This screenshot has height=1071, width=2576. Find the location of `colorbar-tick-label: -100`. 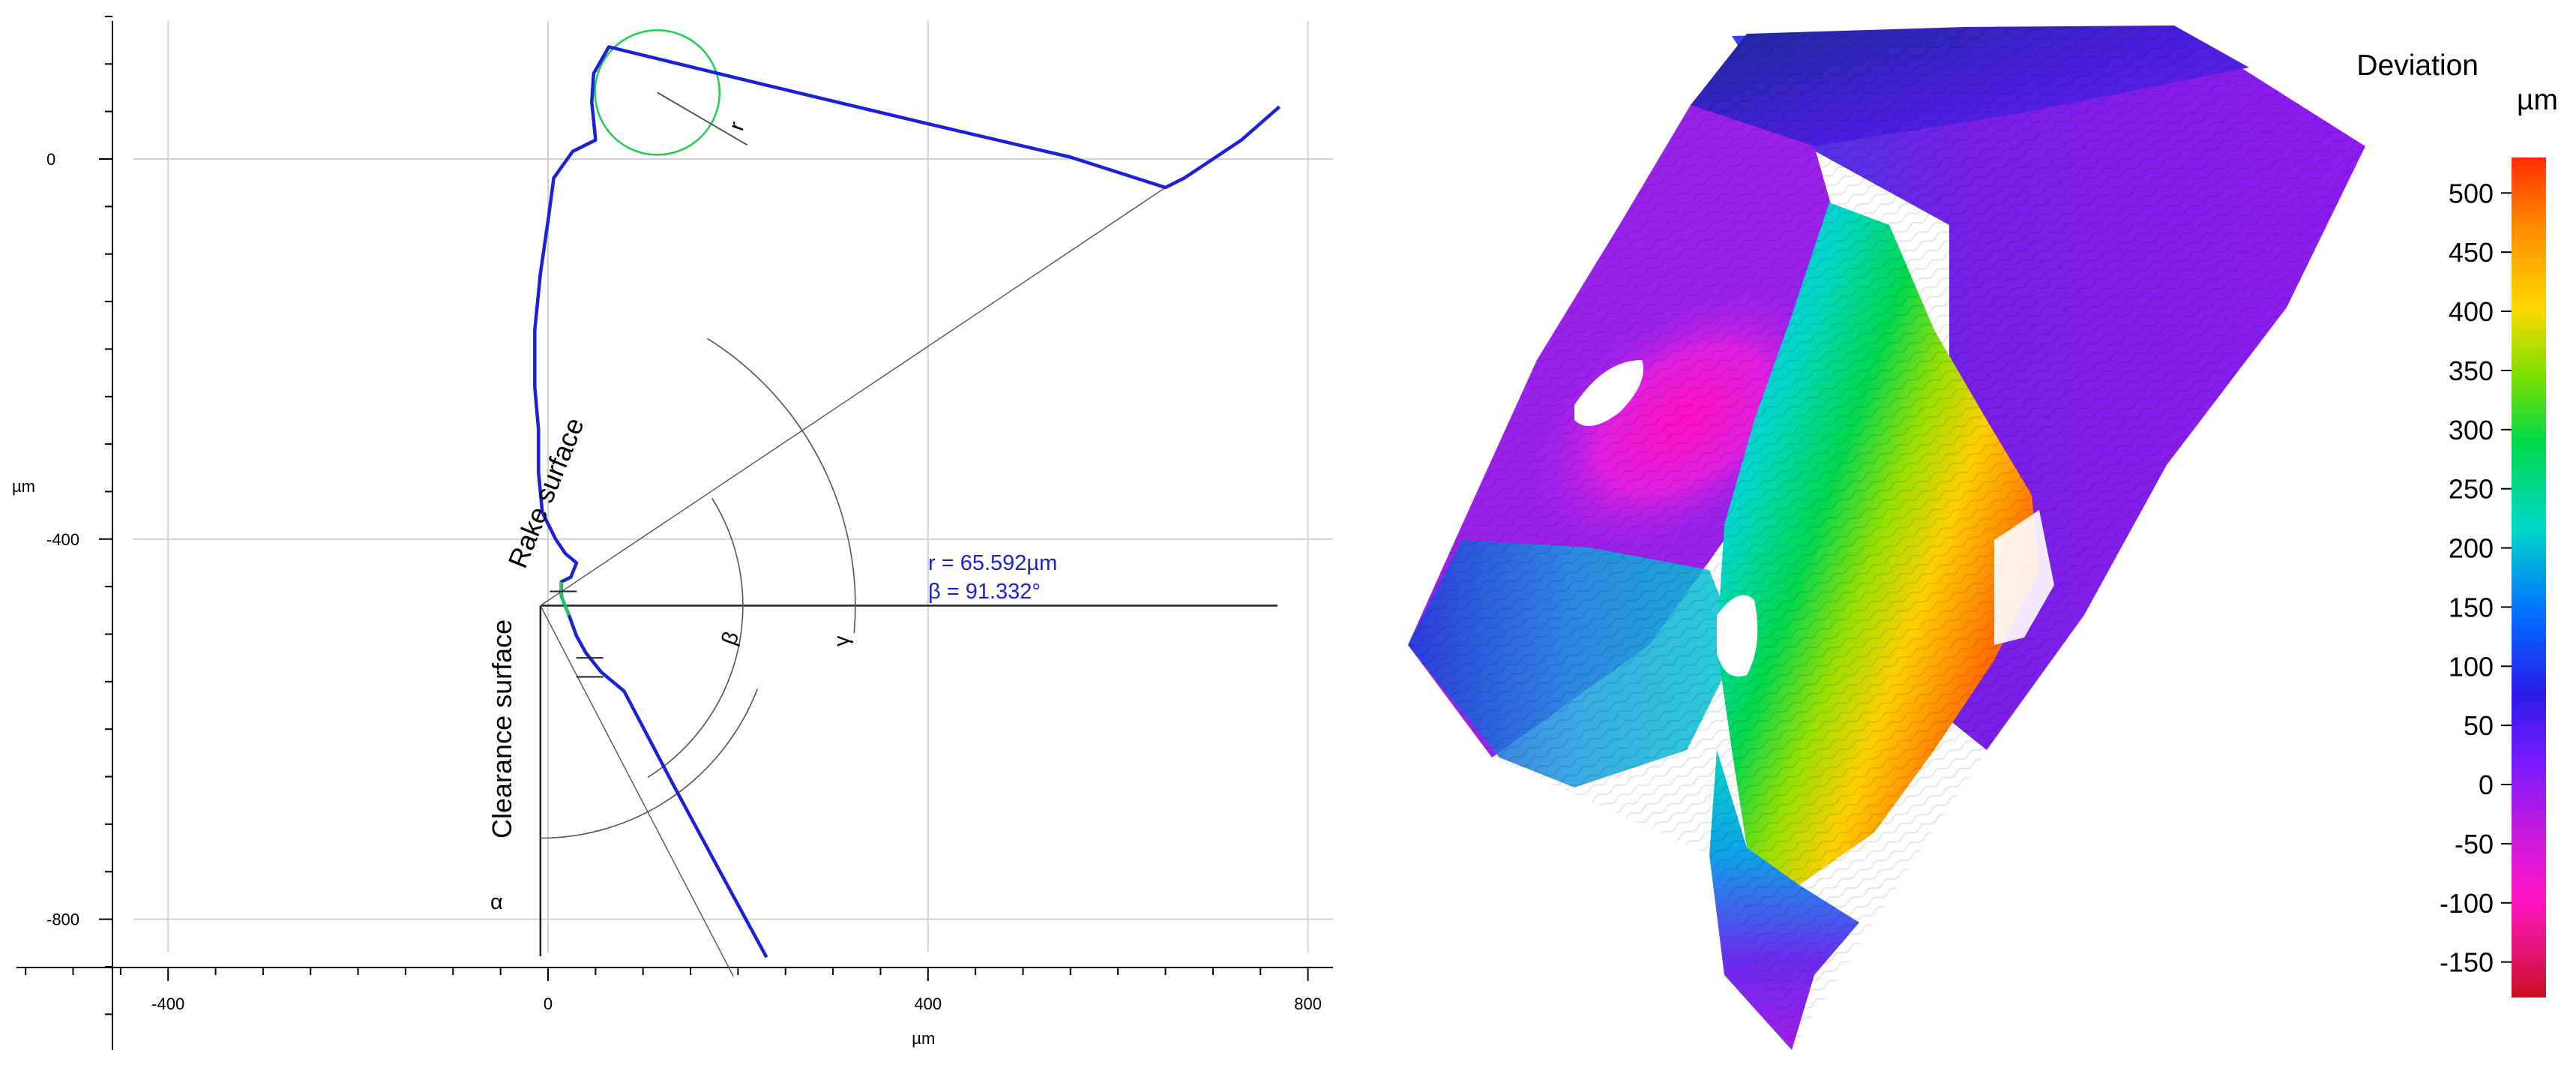

colorbar-tick-label: -100 is located at coordinates (2467, 903).